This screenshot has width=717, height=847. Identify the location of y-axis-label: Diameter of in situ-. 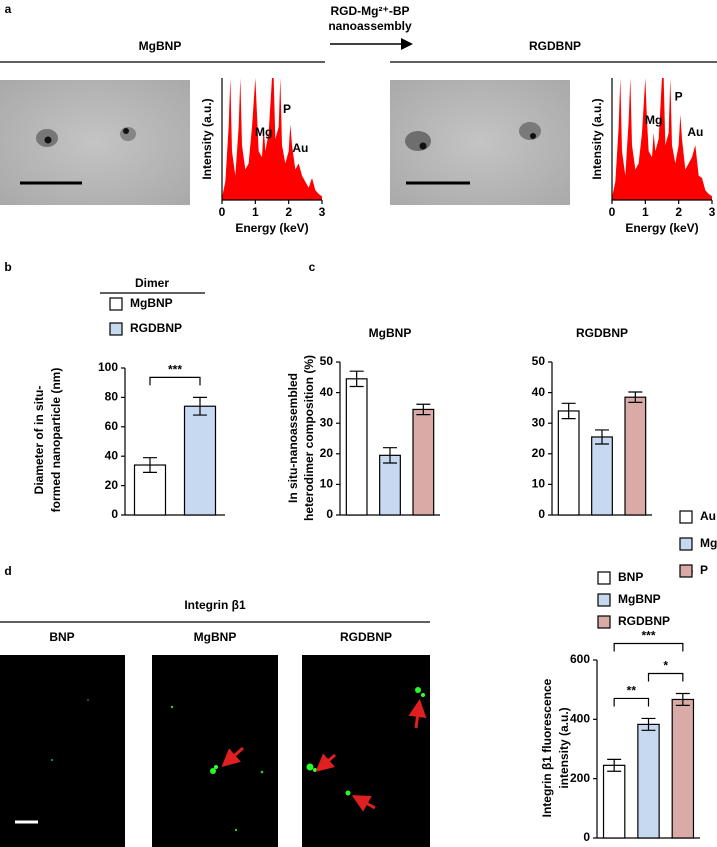
(39, 440).